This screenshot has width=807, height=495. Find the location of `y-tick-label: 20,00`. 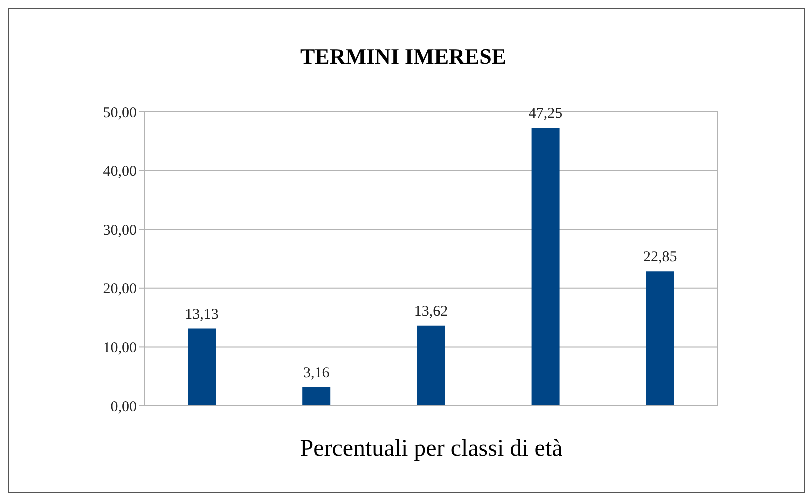

y-tick-label: 20,00 is located at coordinates (120, 290).